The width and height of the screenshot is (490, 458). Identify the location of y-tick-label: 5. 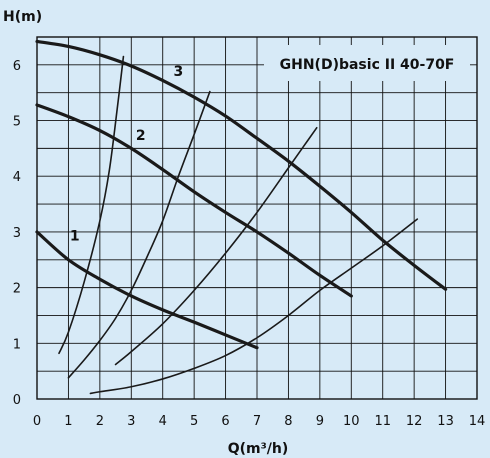
(17, 122).